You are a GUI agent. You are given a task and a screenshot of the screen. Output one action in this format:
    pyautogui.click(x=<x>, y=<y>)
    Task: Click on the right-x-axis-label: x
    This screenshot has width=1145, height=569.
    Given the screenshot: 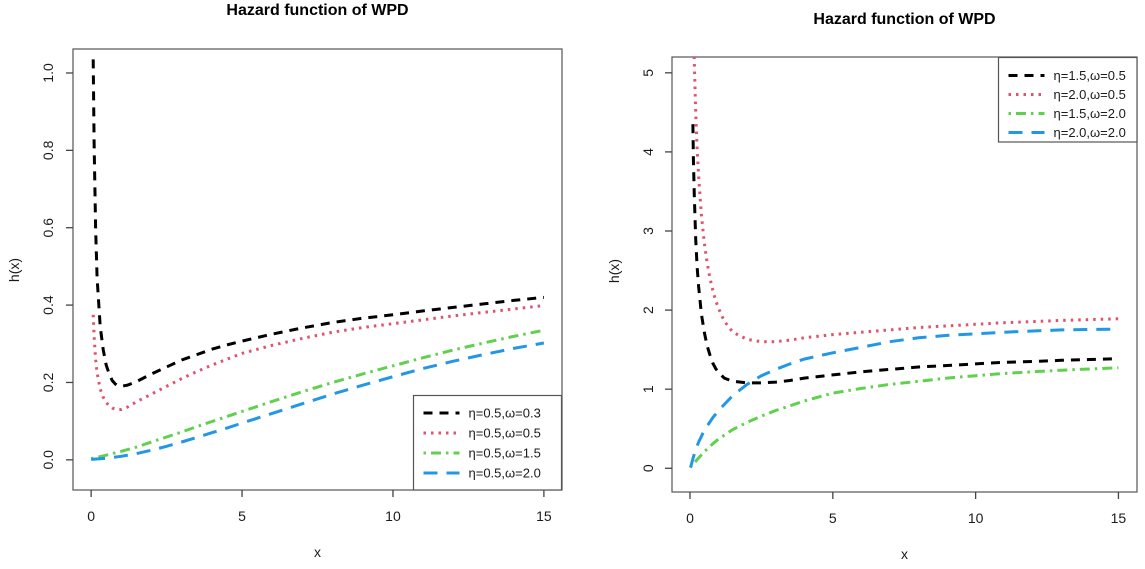 What is the action you would take?
    pyautogui.click(x=904, y=554)
    